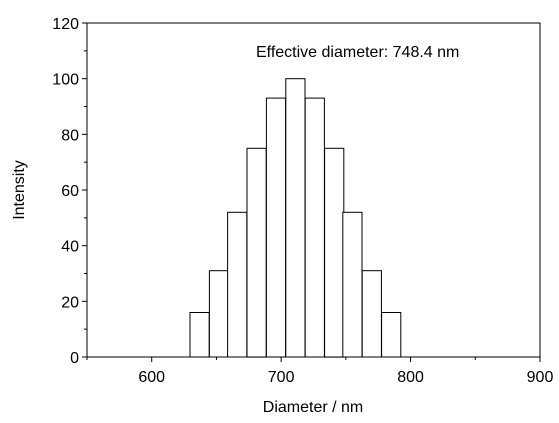 This screenshot has height=423, width=559. What do you see at coordinates (313, 407) in the screenshot?
I see `x-axis-label: Diameter / nm` at bounding box center [313, 407].